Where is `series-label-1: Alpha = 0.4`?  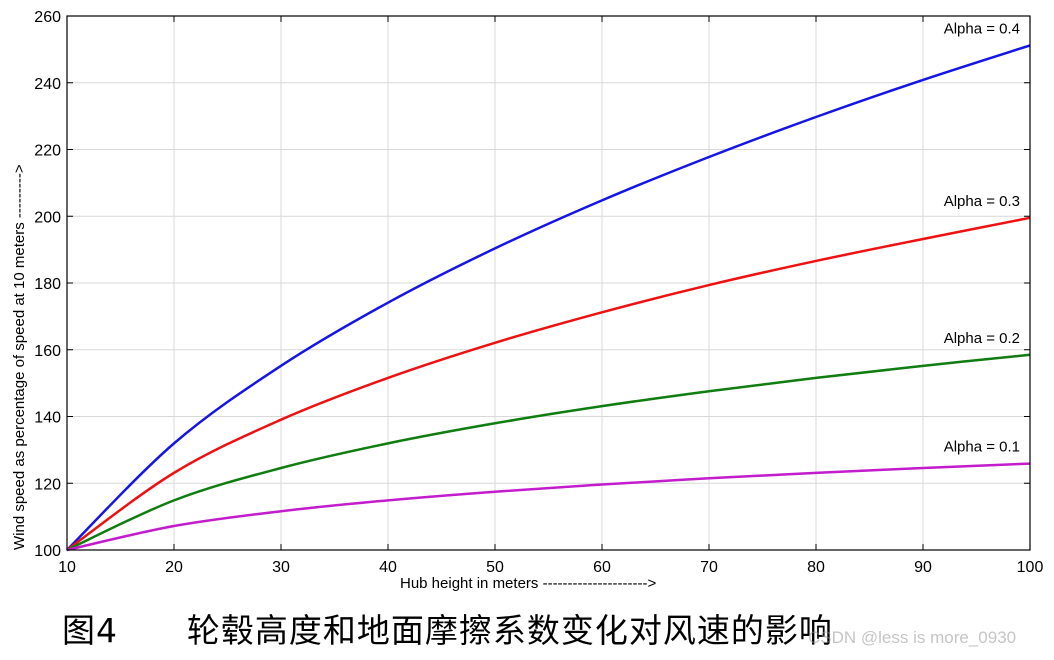
series-label-1: Alpha = 0.4 is located at coordinates (982, 28).